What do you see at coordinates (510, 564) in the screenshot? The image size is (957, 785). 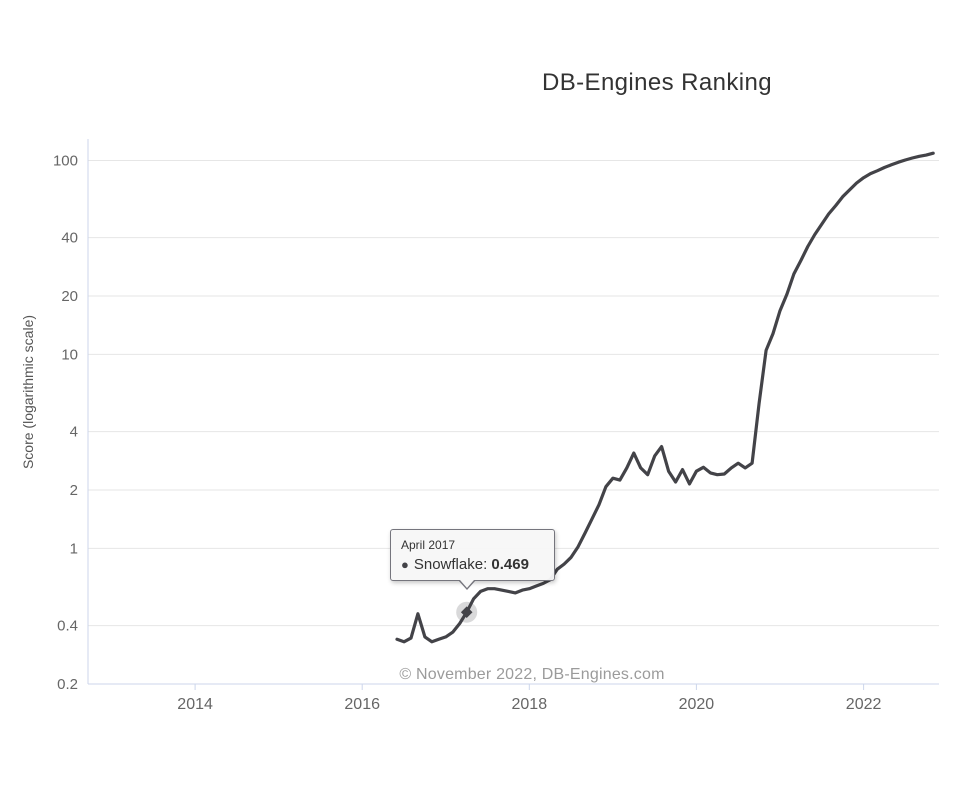 I see `tooltip-value: 0.469` at bounding box center [510, 564].